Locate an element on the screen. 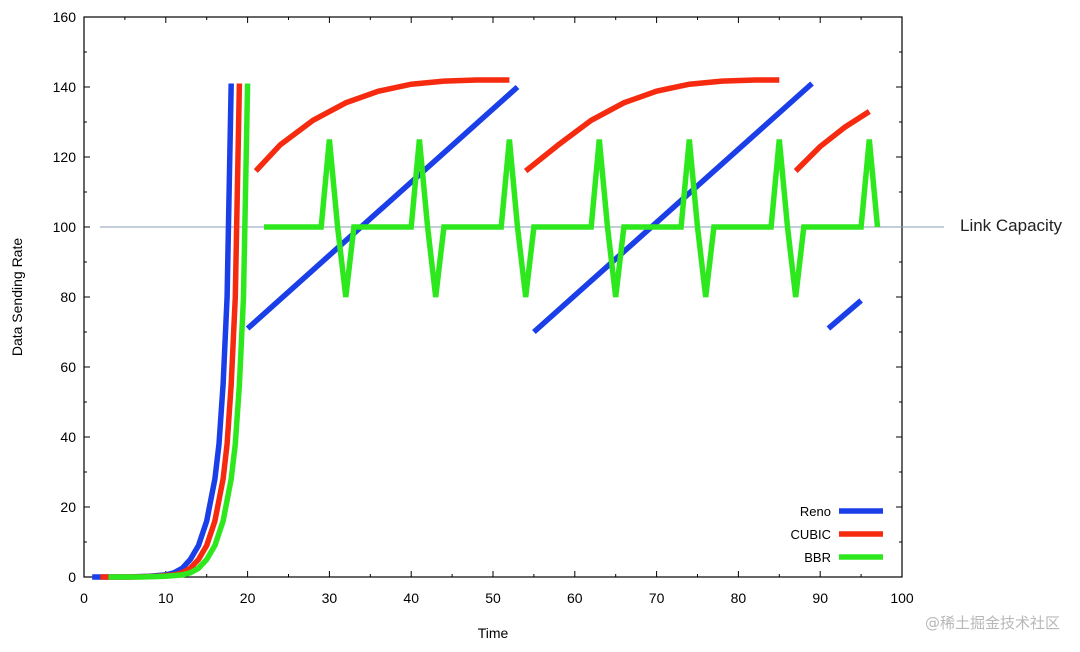 The height and width of the screenshot is (652, 1080). x-tick-label: 70 is located at coordinates (657, 598).